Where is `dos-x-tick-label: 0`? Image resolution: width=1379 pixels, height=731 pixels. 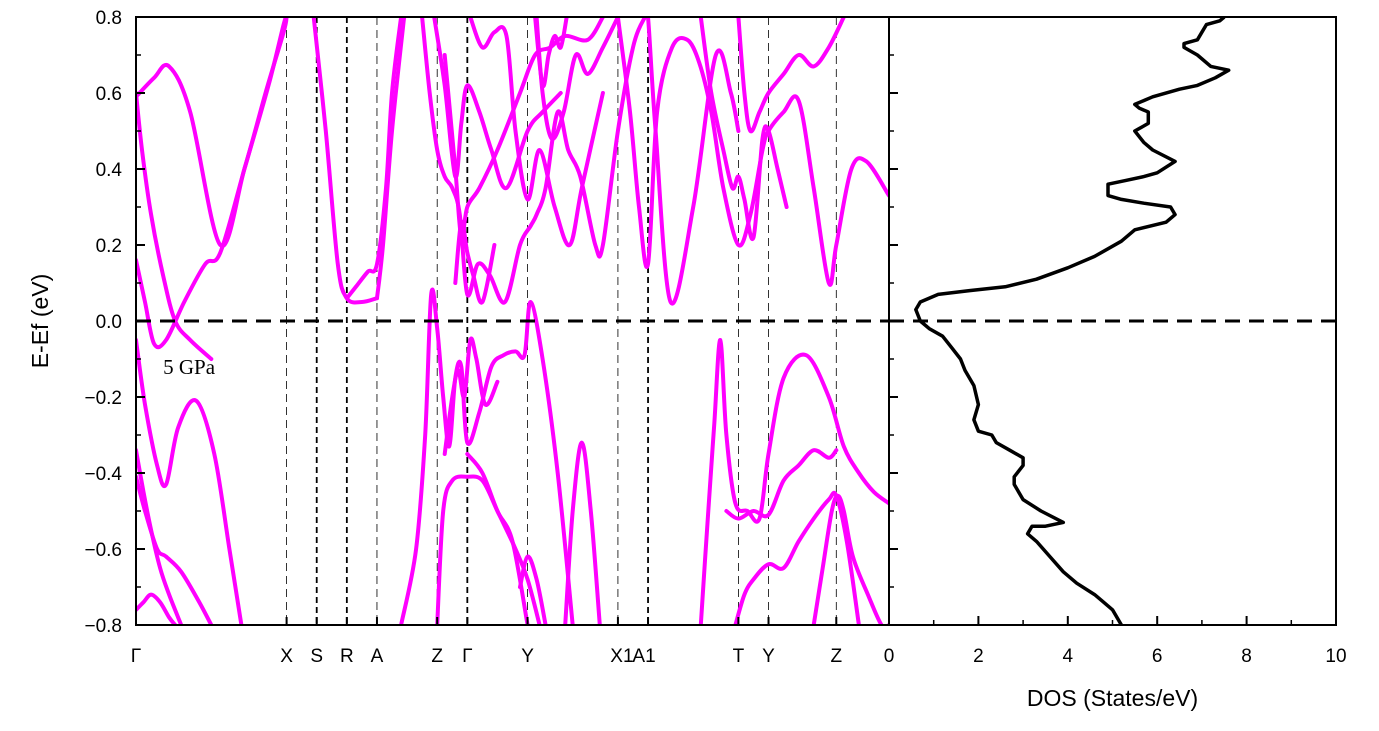 dos-x-tick-label: 0 is located at coordinates (889, 656).